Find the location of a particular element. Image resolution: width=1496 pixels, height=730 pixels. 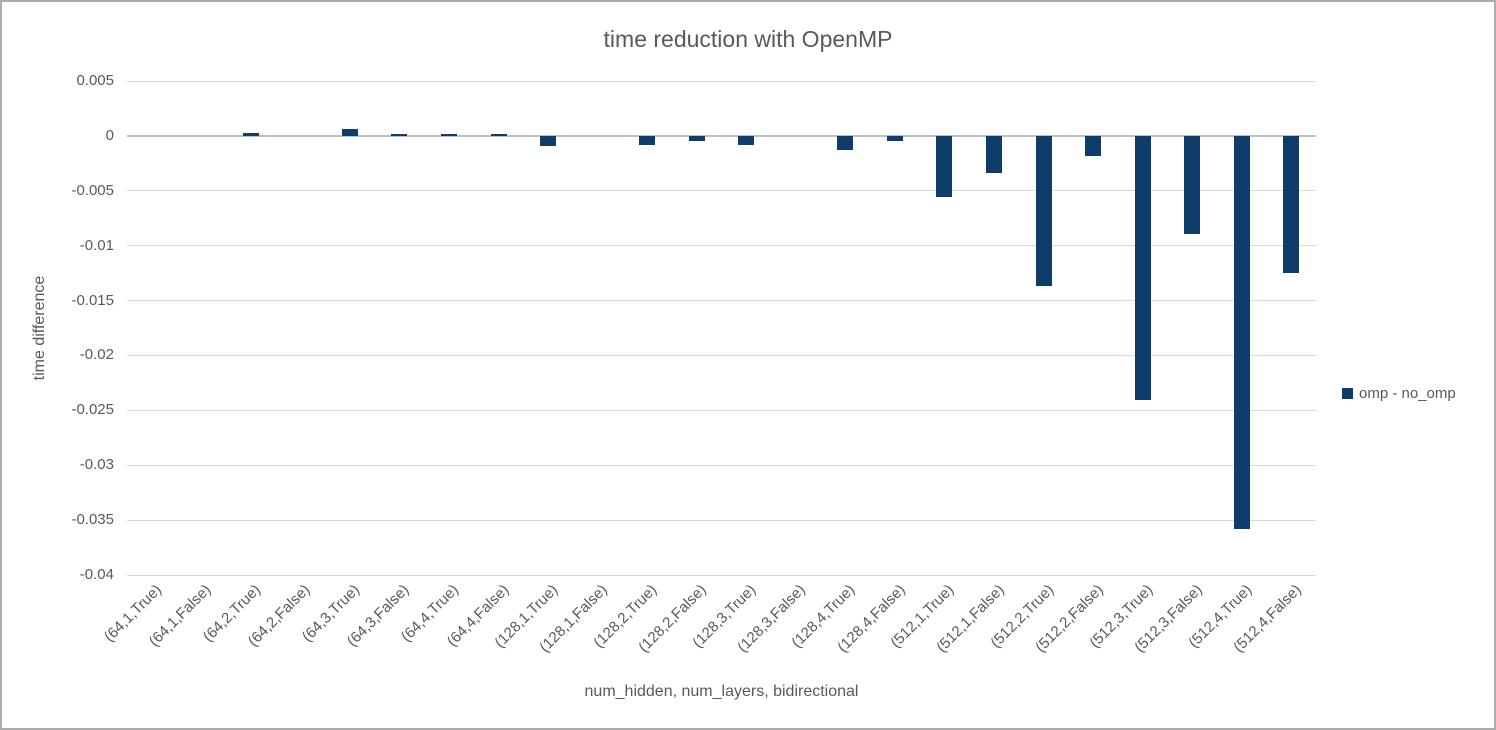

zero-axis-line is located at coordinates (721, 135).